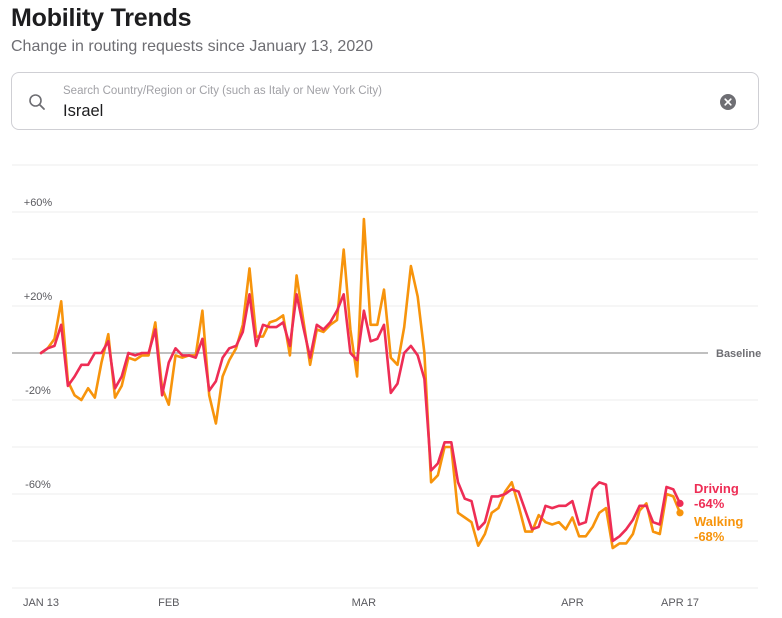 The image size is (782, 618). I want to click on y-tick-label: +20%, so click(38, 297).